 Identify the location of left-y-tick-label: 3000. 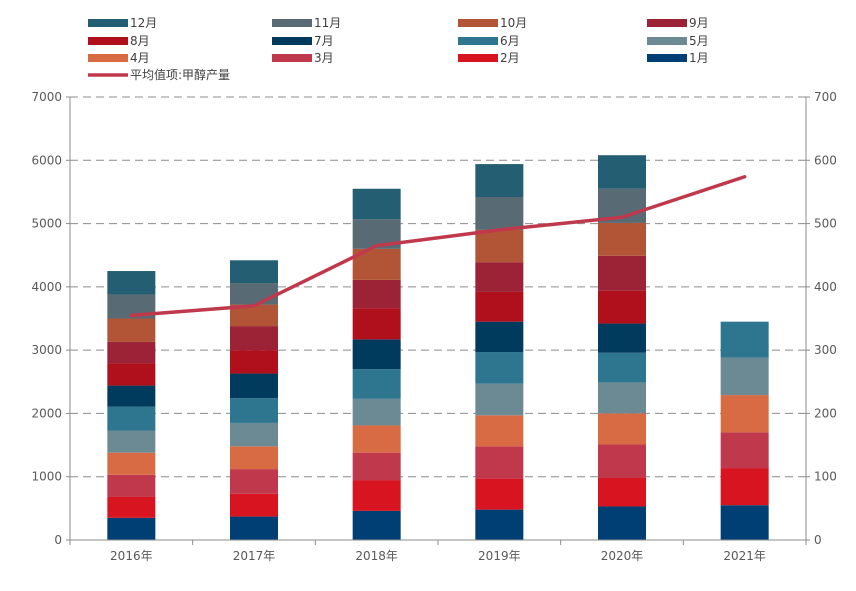
(46, 350).